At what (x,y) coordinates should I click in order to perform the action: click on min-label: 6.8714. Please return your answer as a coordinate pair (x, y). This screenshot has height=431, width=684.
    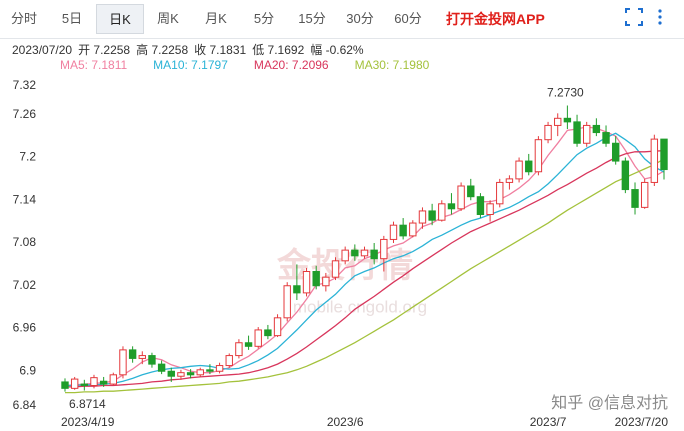
    Looking at the image, I should click on (87, 404).